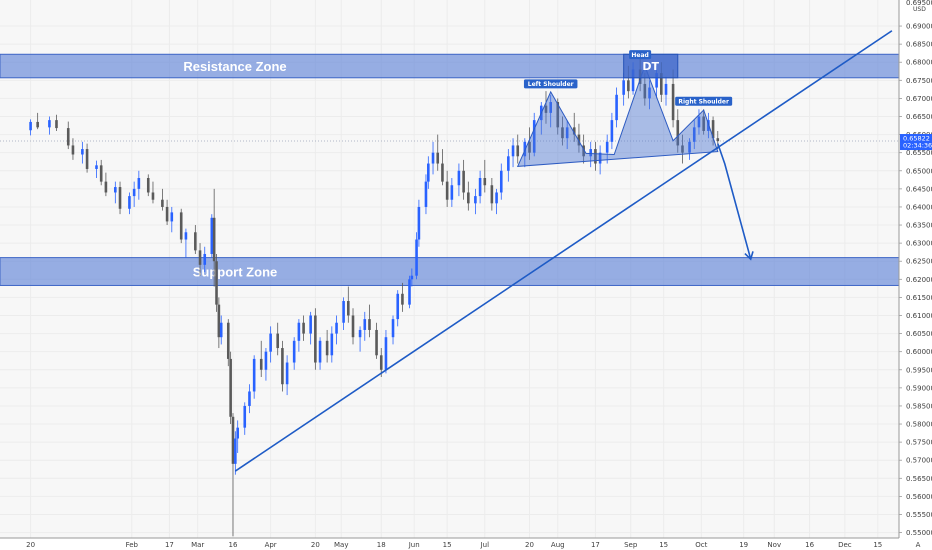  I want to click on axis-corner-label: A, so click(918, 545).